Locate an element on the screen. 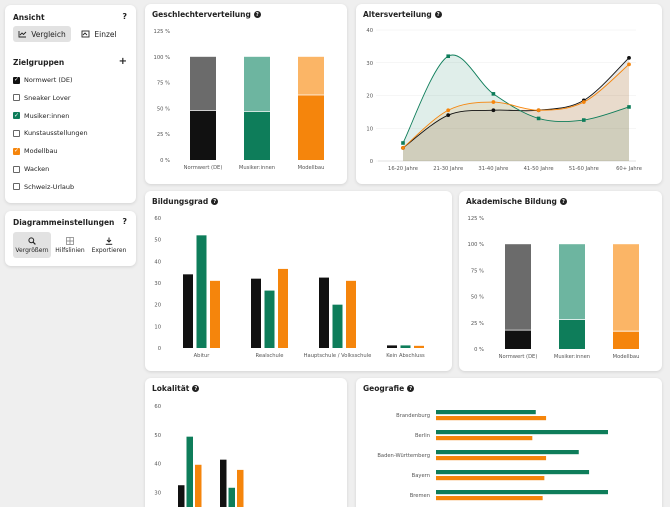 The width and height of the screenshot is (670, 507). geography-chart-title-text: Geografie is located at coordinates (384, 388).